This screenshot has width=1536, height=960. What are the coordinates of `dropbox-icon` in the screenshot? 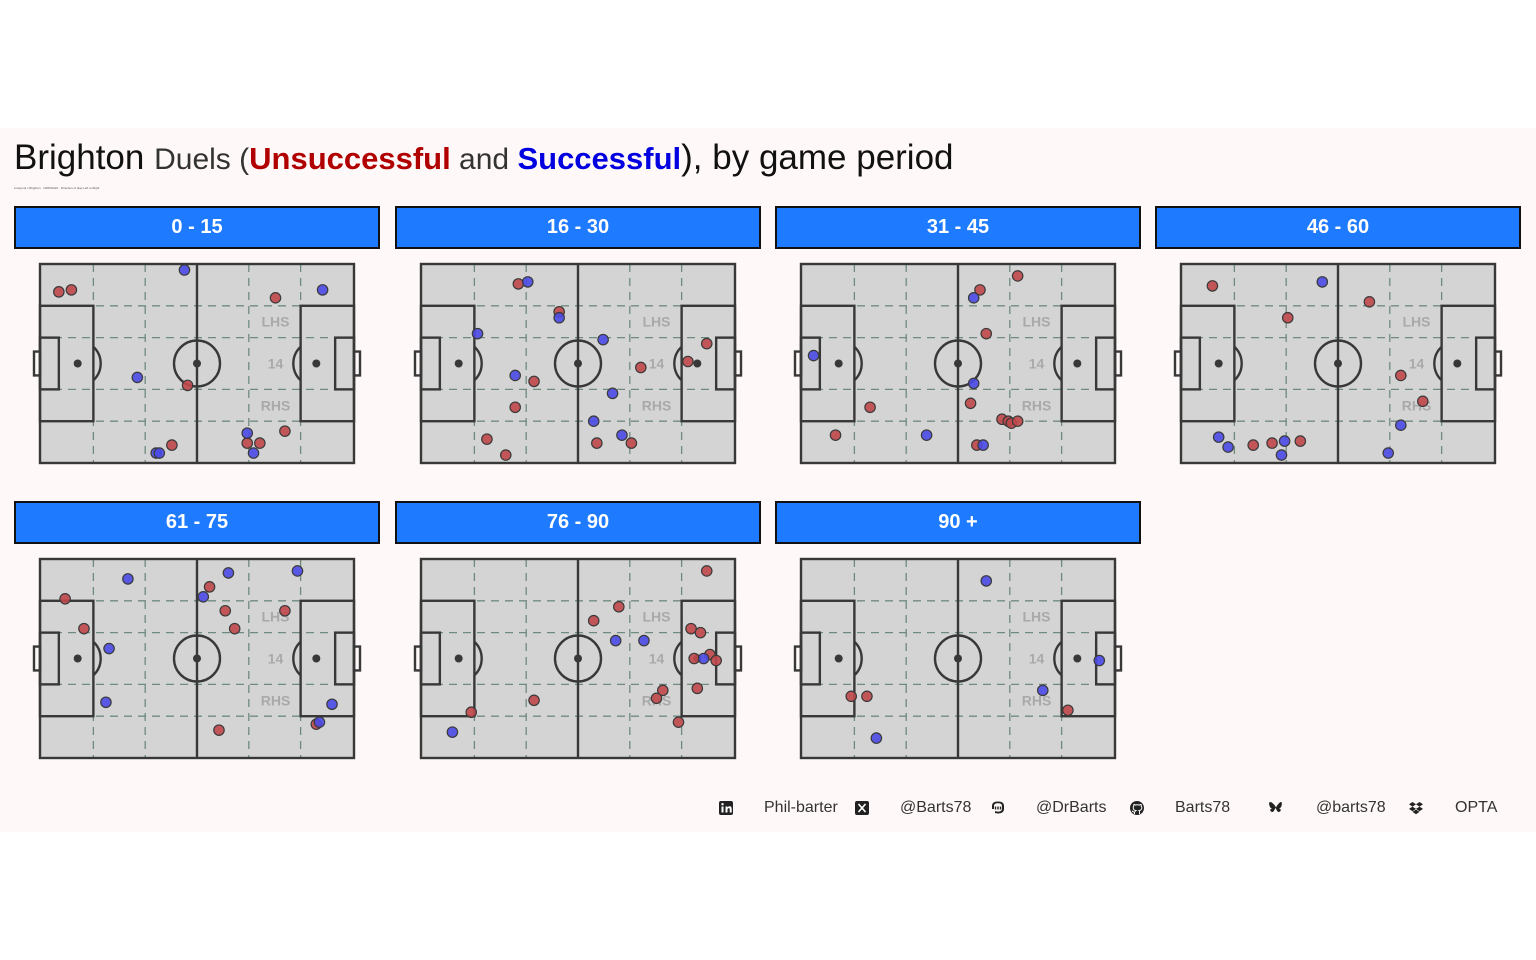 It's located at (1416, 808).